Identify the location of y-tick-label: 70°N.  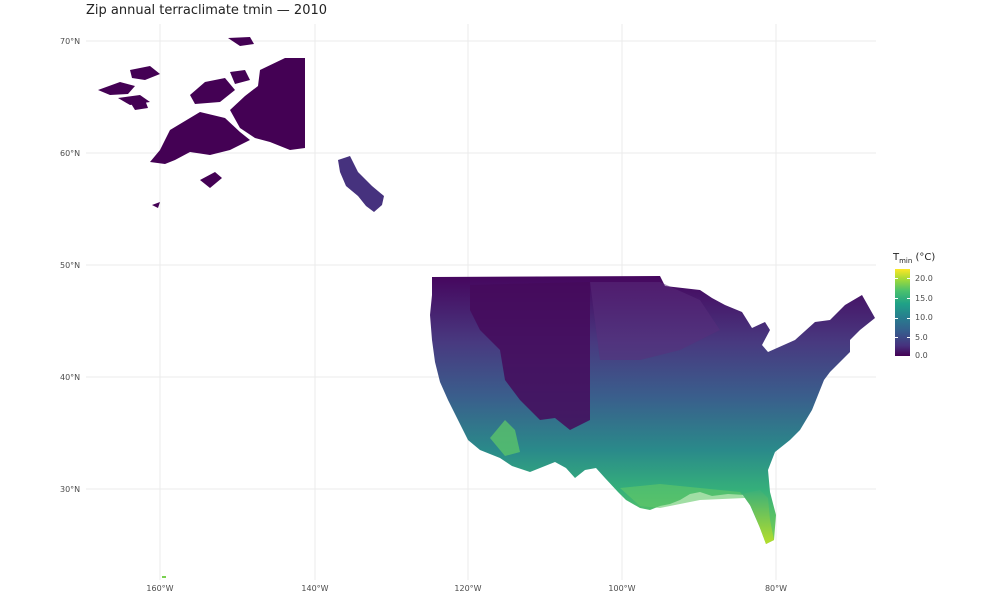
(70, 41).